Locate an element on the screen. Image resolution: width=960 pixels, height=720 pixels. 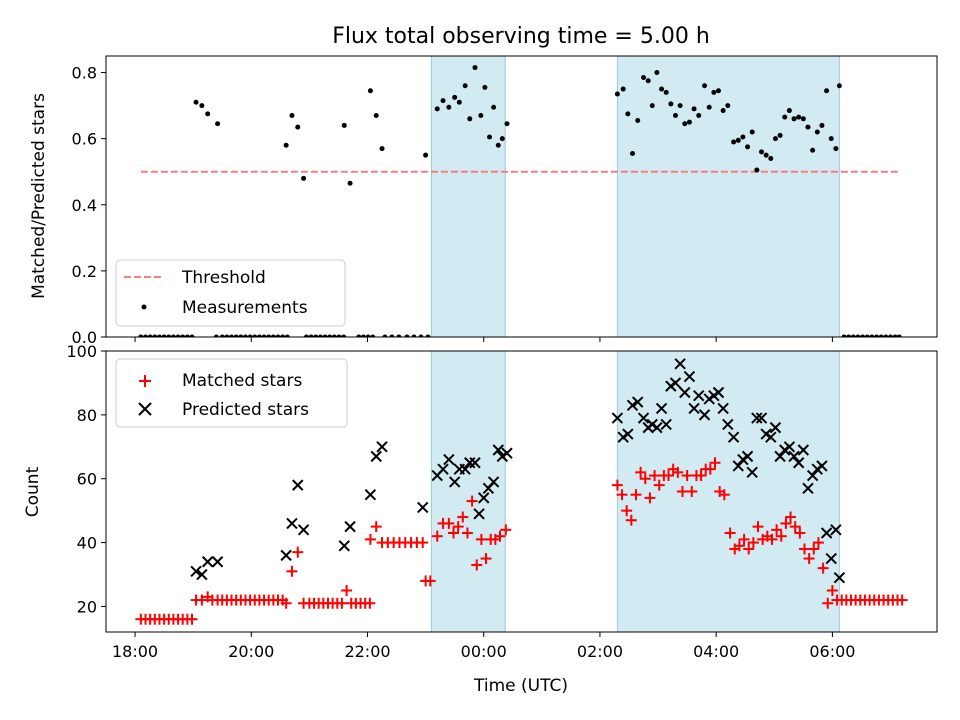
x-tick-label: 04:00 is located at coordinates (716, 651).